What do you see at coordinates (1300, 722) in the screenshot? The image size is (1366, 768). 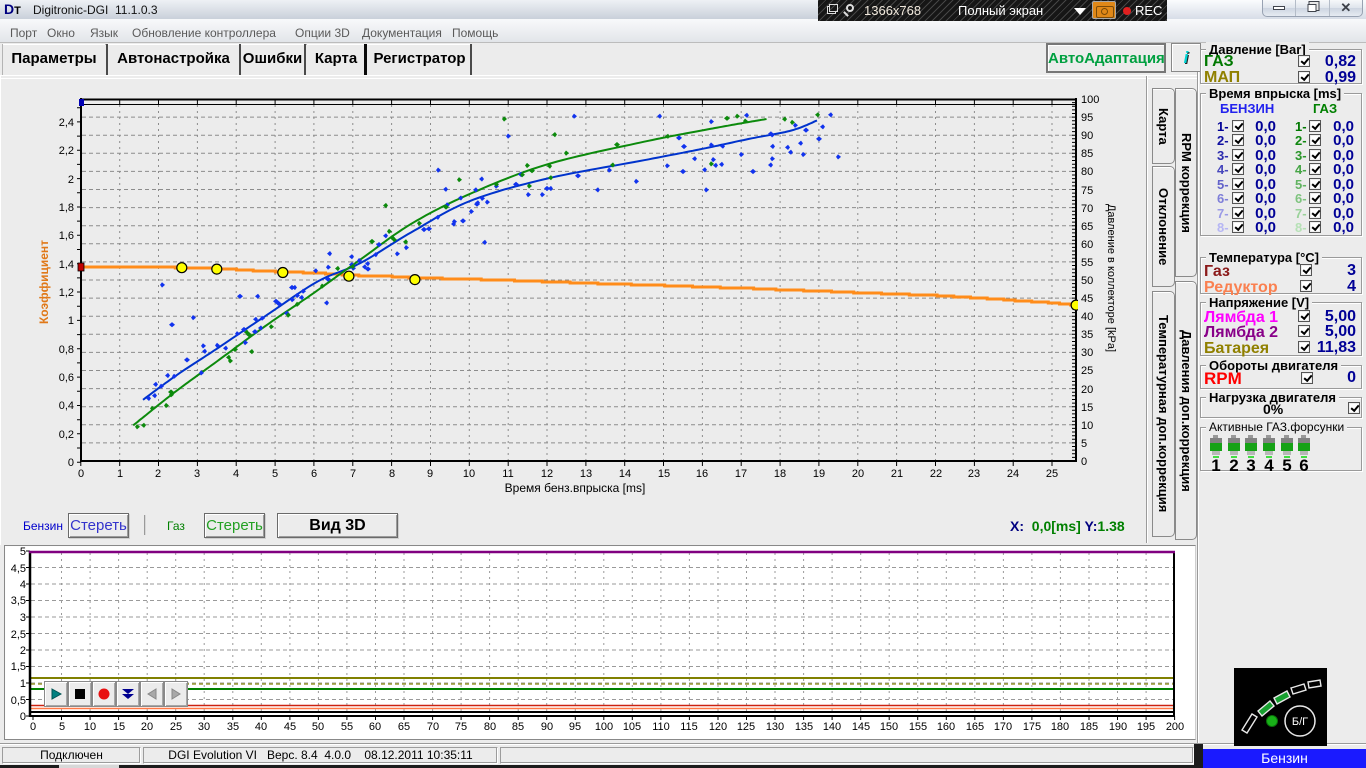 I see `svg-text: Б/Г` at bounding box center [1300, 722].